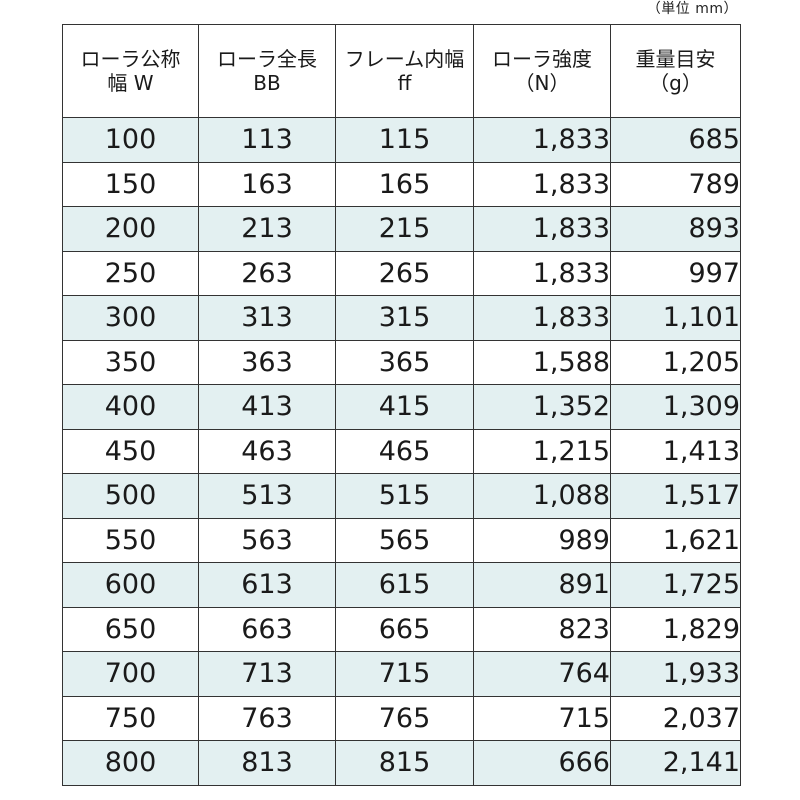  I want to click on unit-note: （単位 mm）, so click(692, 9).